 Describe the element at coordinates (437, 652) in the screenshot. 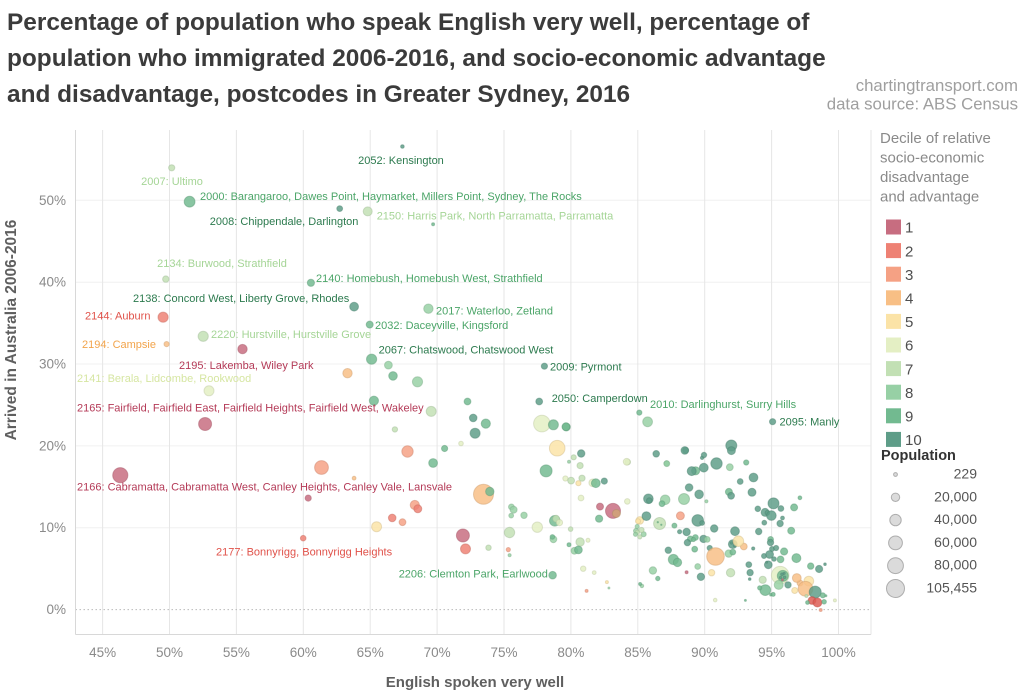

I see `svg-text: 70%` at that location.